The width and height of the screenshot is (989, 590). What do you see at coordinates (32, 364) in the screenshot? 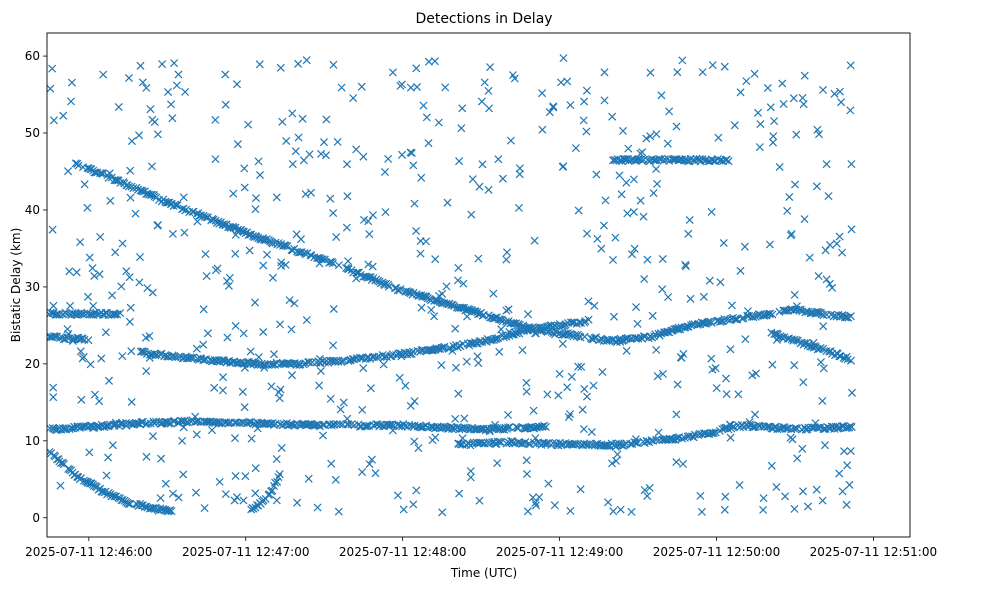
I see `y-tick-label: 20` at bounding box center [32, 364].